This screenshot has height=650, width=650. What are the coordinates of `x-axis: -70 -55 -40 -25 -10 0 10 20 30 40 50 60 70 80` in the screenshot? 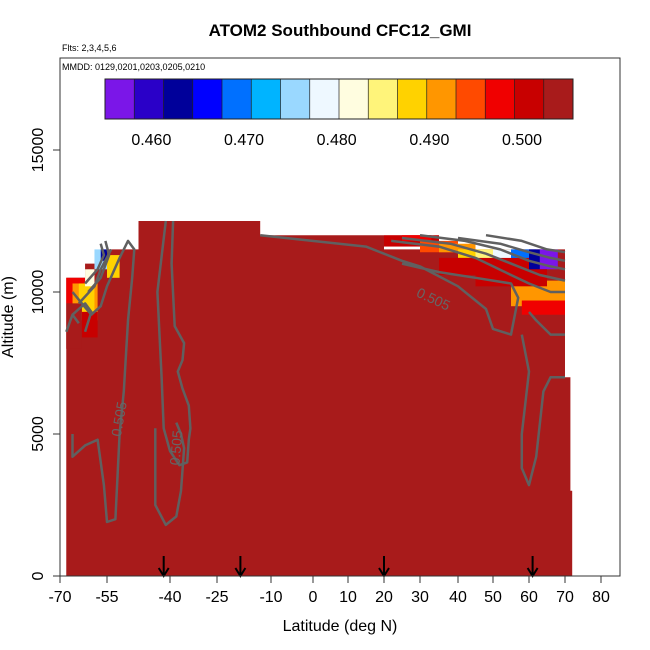 It's located at (329, 591).